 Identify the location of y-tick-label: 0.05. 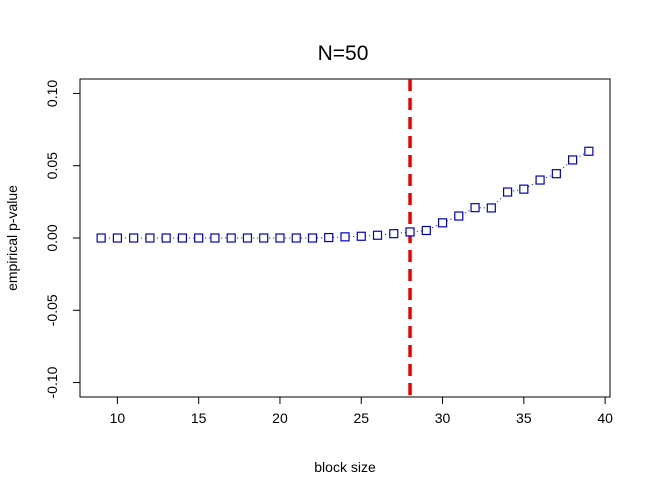
(52, 165).